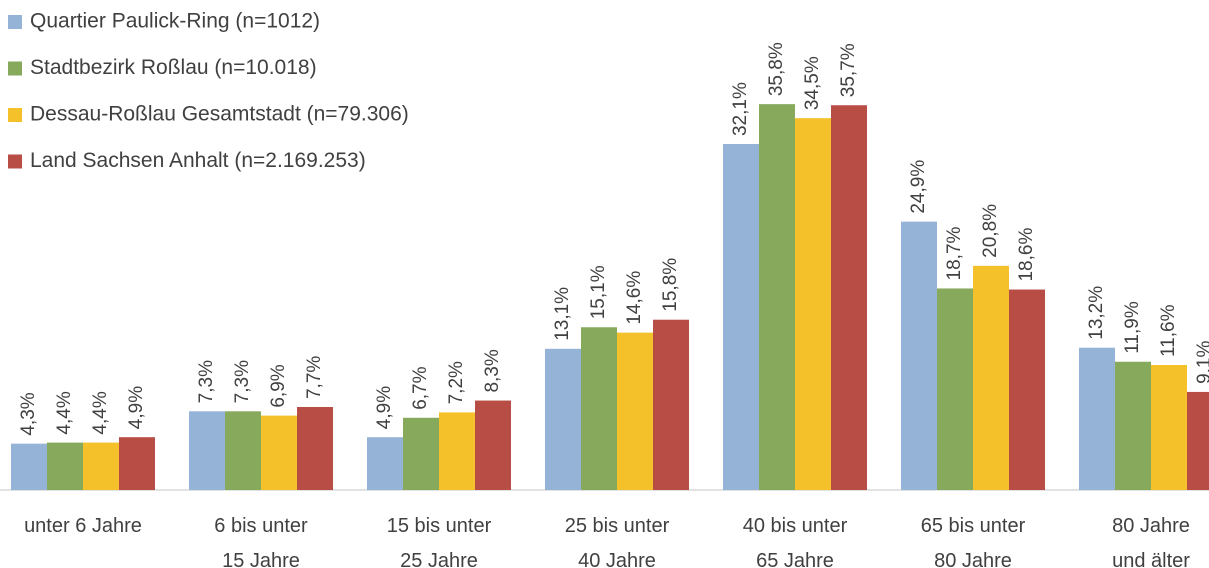  What do you see at coordinates (439, 541) in the screenshot?
I see `x-tick-label: 15 bis unter 25 Jahre` at bounding box center [439, 541].